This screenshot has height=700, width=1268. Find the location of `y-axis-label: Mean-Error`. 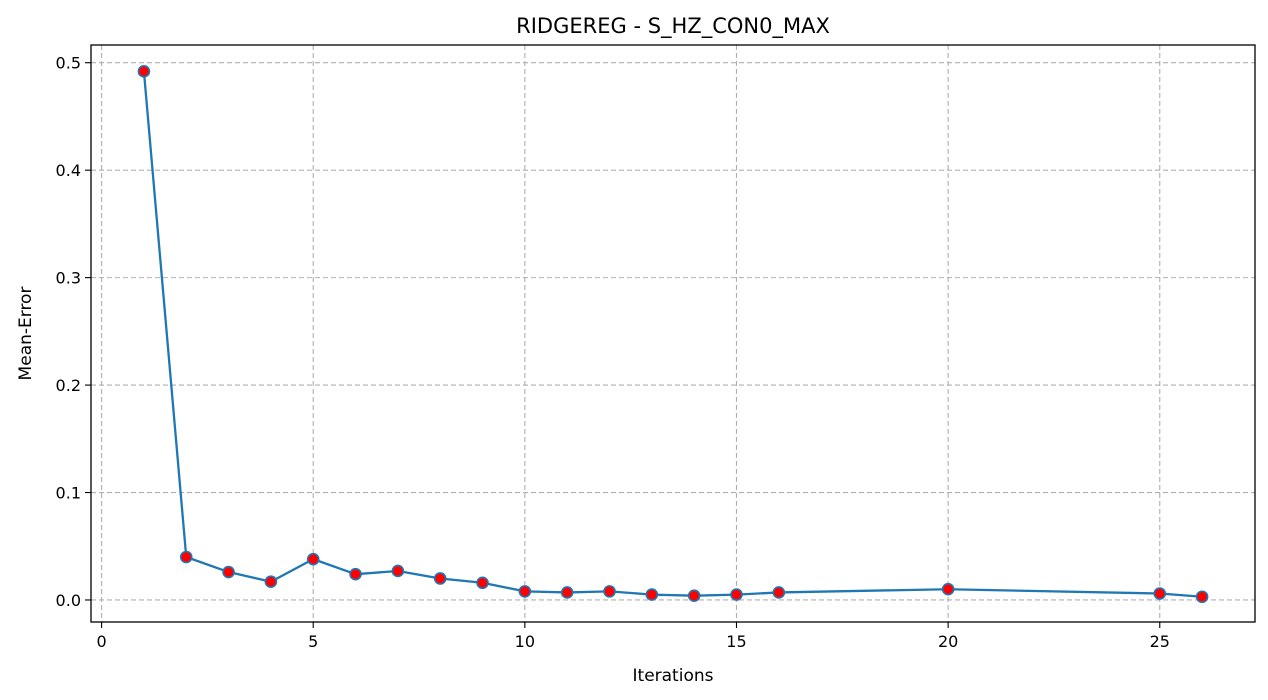

y-axis-label: Mean-Error is located at coordinates (26, 334).